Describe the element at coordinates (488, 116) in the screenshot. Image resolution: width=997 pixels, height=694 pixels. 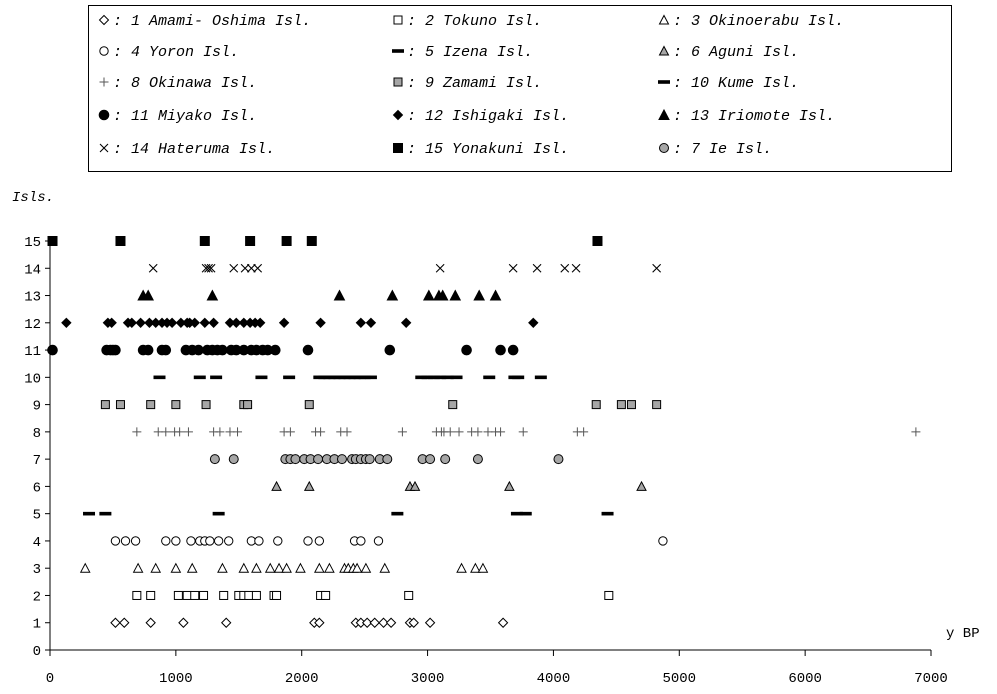
I see `legend-label: : 12 Ishigaki Isl.` at that location.